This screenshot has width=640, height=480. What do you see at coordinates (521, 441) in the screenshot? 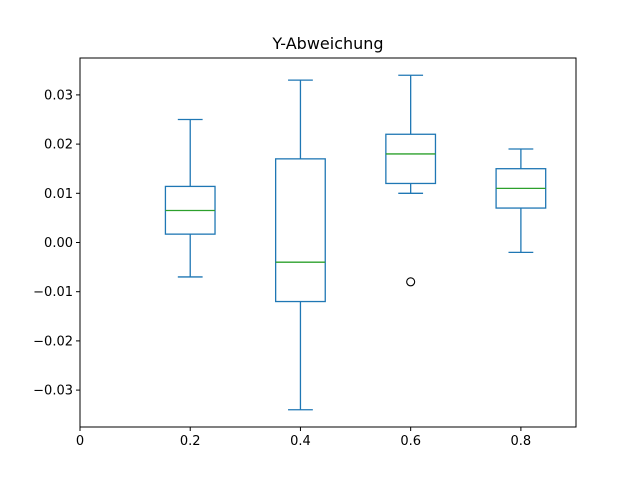
I see `x-tick-label-4: 0.8` at bounding box center [521, 441].